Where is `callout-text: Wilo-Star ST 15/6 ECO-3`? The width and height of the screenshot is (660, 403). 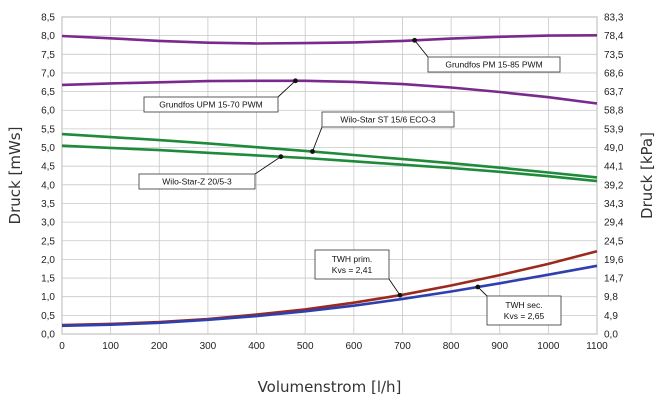
callout-text: Wilo-Star ST 15/6 ECO-3 is located at coordinates (388, 120).